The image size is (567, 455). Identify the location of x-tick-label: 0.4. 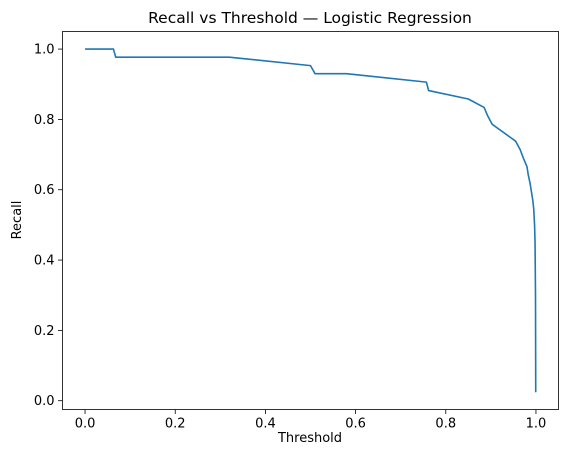
(265, 424).